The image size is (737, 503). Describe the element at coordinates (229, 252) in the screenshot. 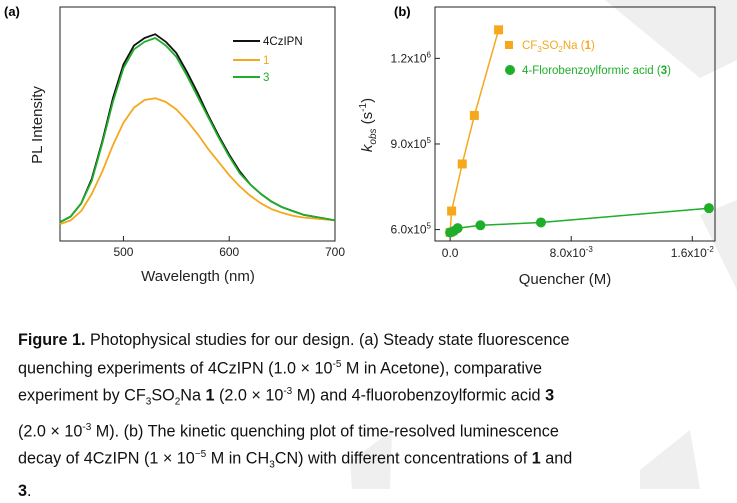

I see `panel-a-x-tick-label: 600` at that location.